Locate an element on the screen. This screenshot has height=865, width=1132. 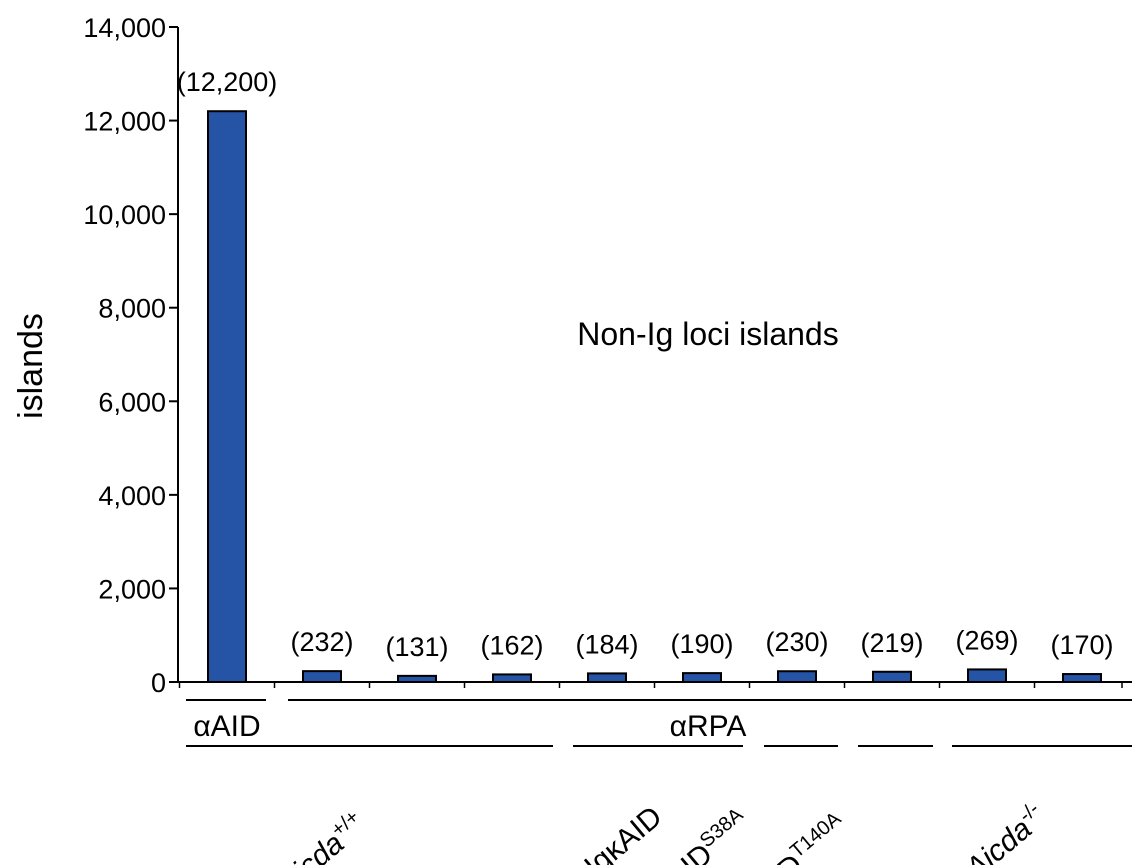
value-label: (190) is located at coordinates (701, 644).